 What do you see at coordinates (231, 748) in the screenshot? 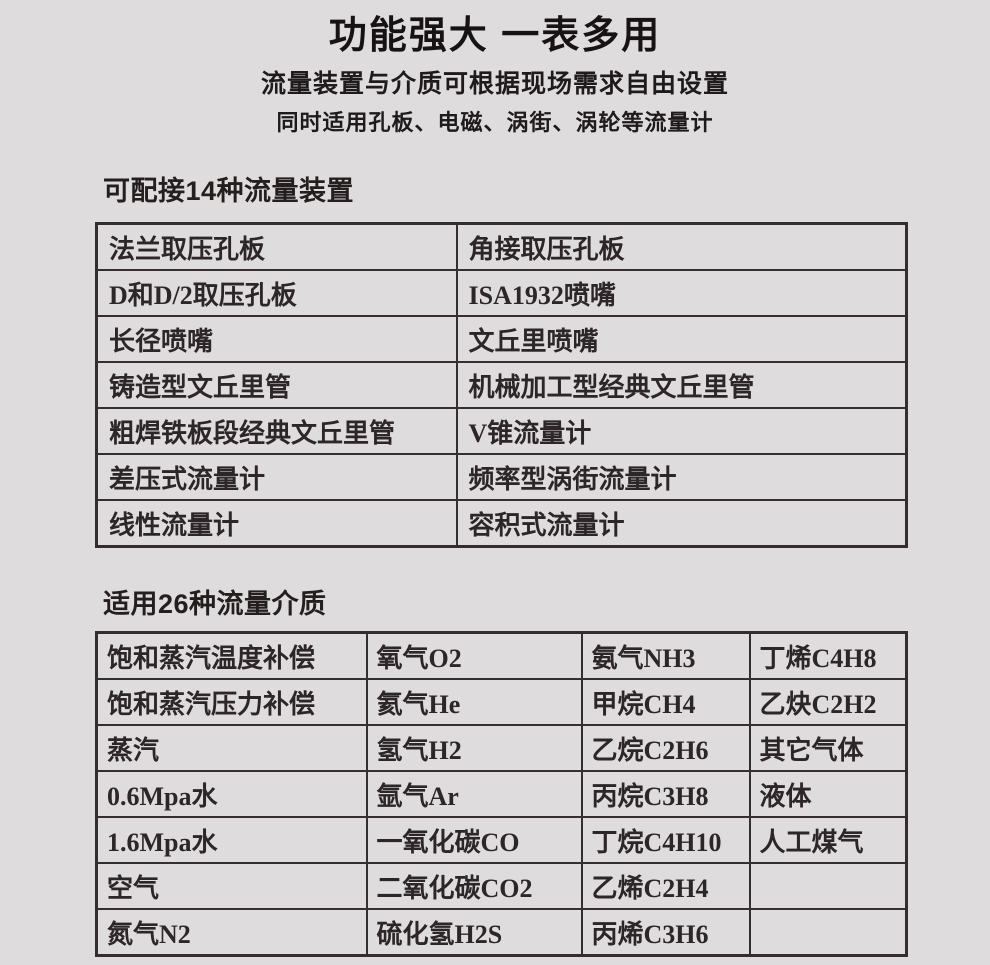
I see `media-cell: 蒸汽` at bounding box center [231, 748].